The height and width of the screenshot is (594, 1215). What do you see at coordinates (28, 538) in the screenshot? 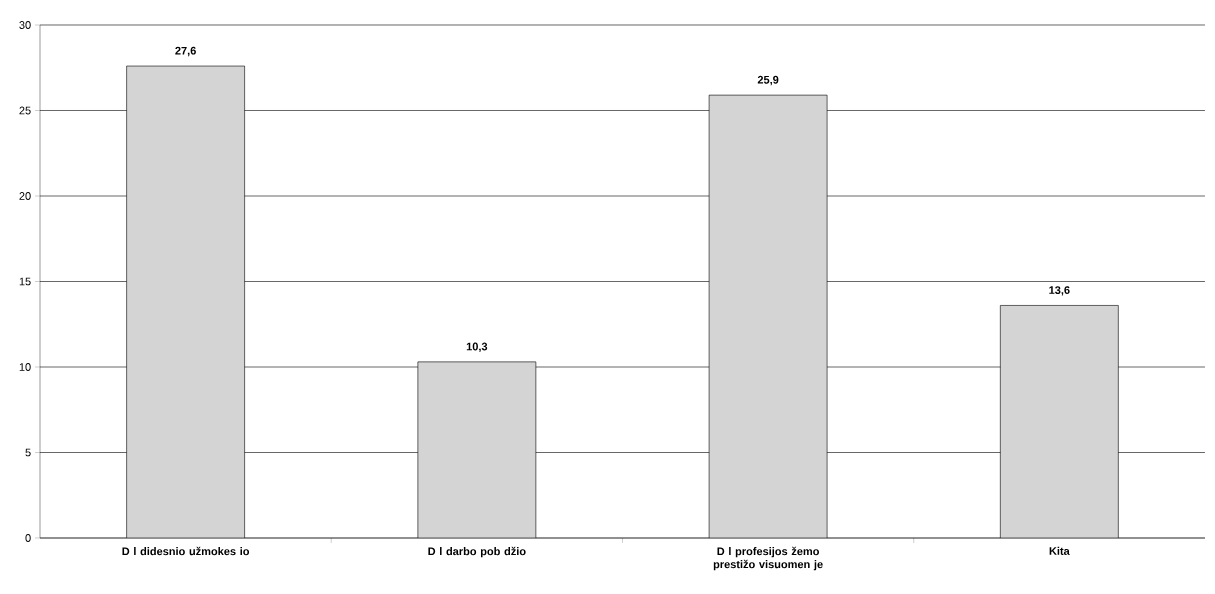
I see `y-tick-label: 0` at bounding box center [28, 538].